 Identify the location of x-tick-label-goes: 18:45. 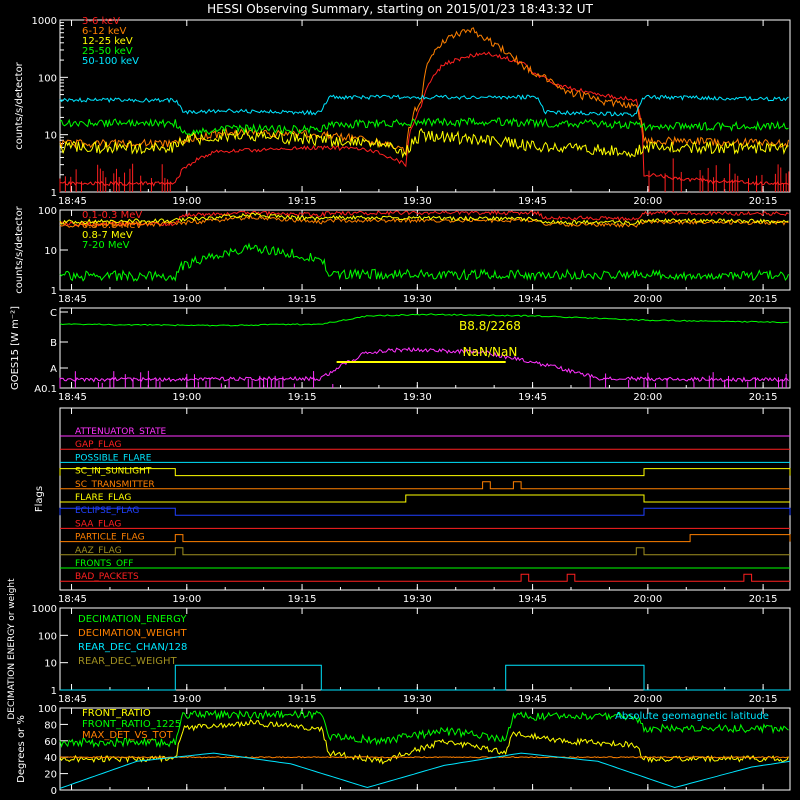
(72, 397).